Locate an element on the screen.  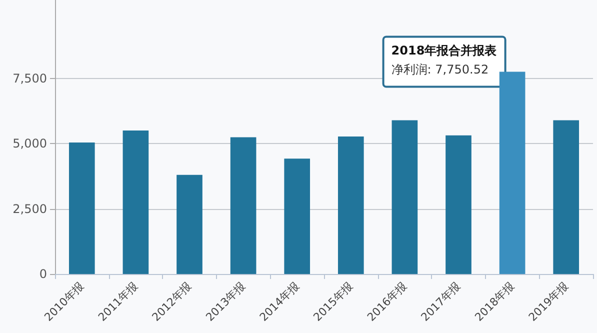
annotation: 净利润: 7,750.52 is located at coordinates (440, 69).